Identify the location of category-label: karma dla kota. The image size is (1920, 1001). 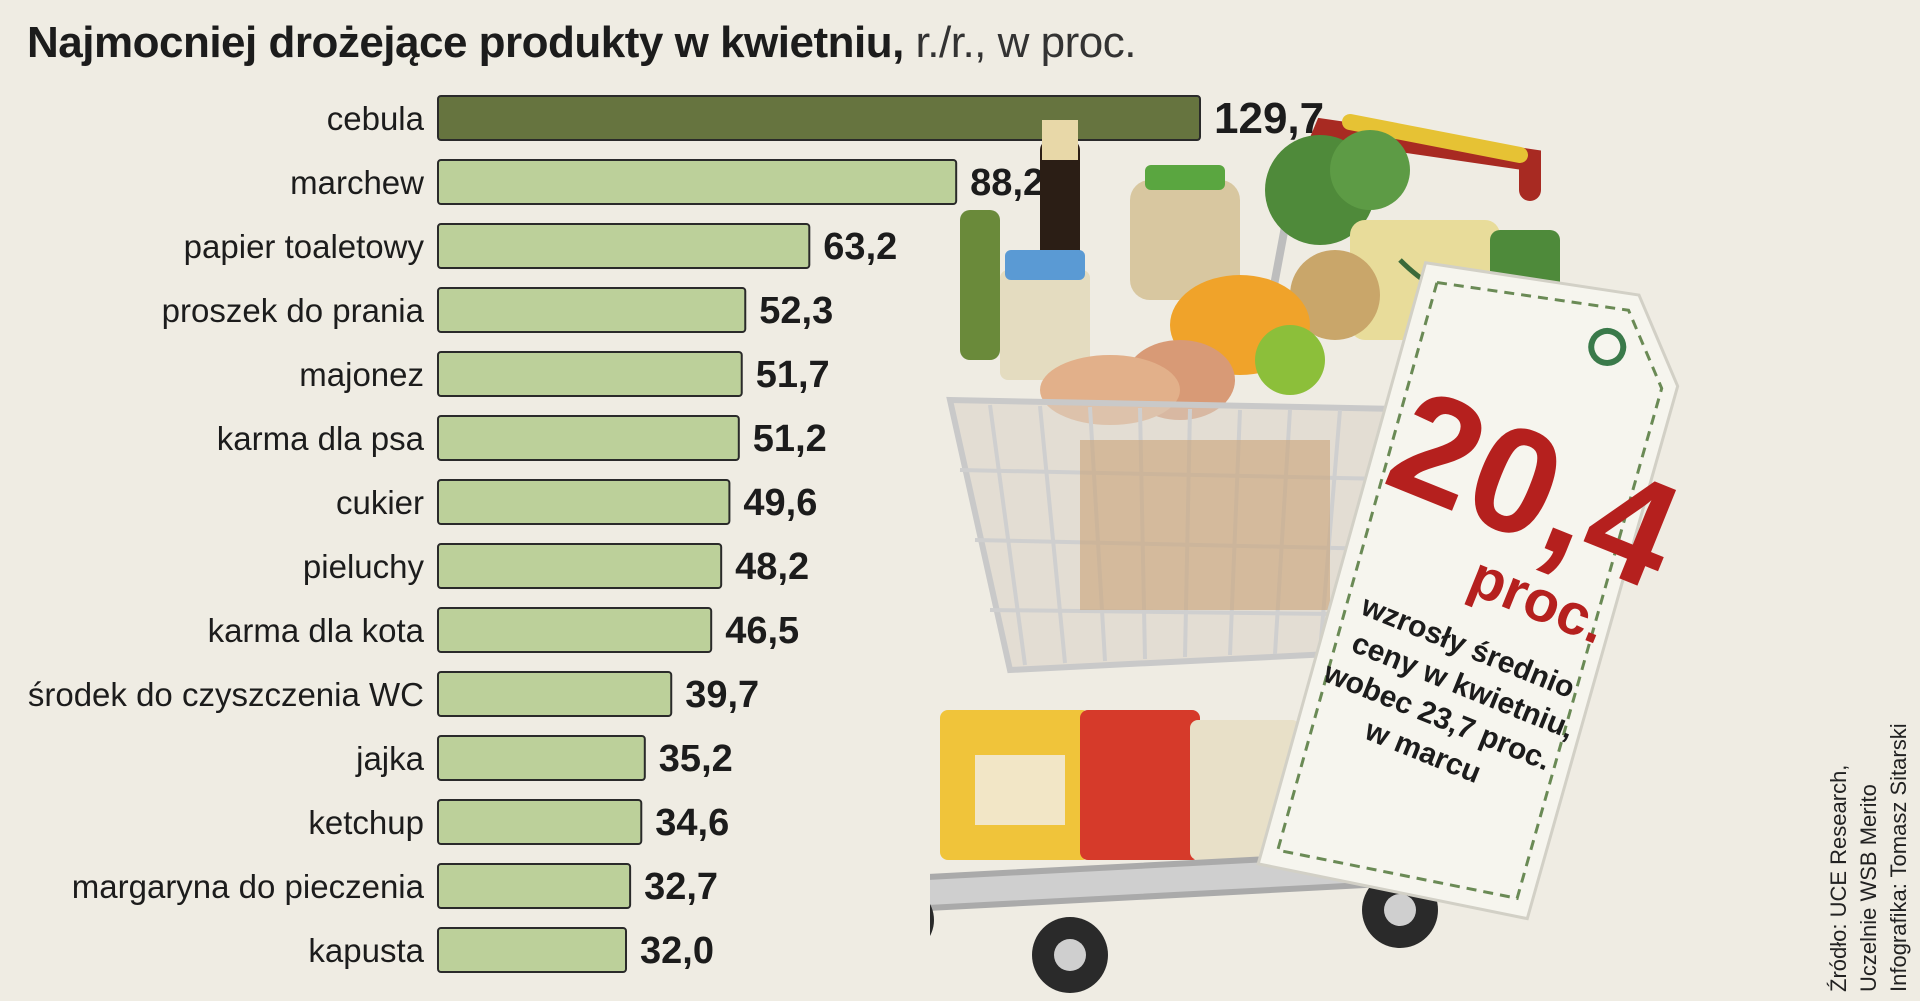
(316, 630).